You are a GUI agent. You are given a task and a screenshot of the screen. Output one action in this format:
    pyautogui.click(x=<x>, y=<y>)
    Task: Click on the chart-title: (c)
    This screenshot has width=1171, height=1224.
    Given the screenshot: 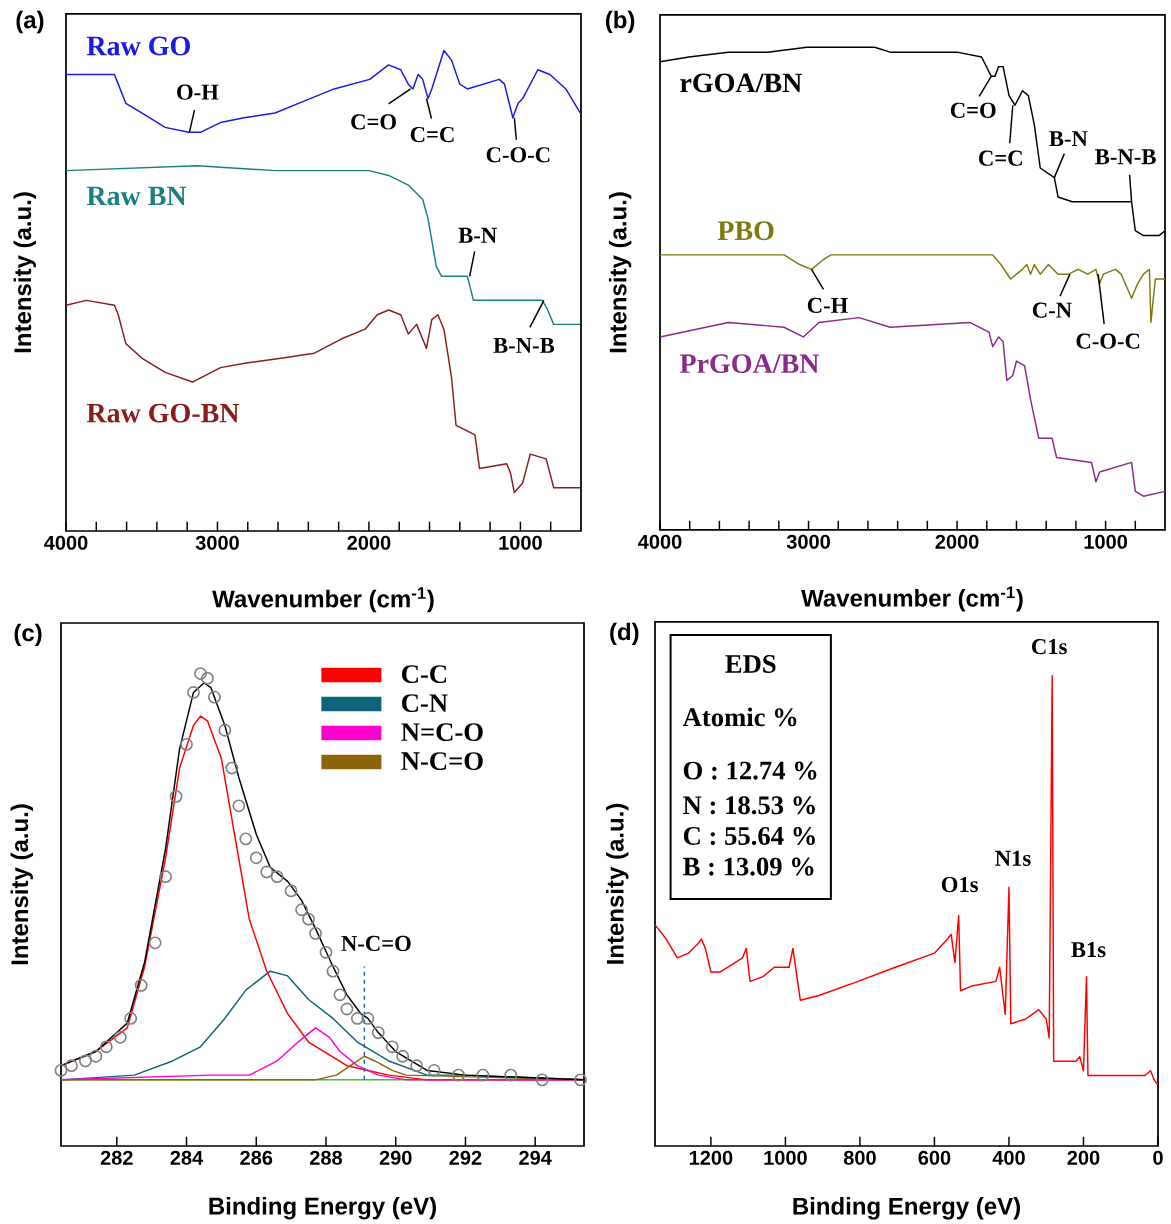 What is the action you would take?
    pyautogui.click(x=28, y=635)
    